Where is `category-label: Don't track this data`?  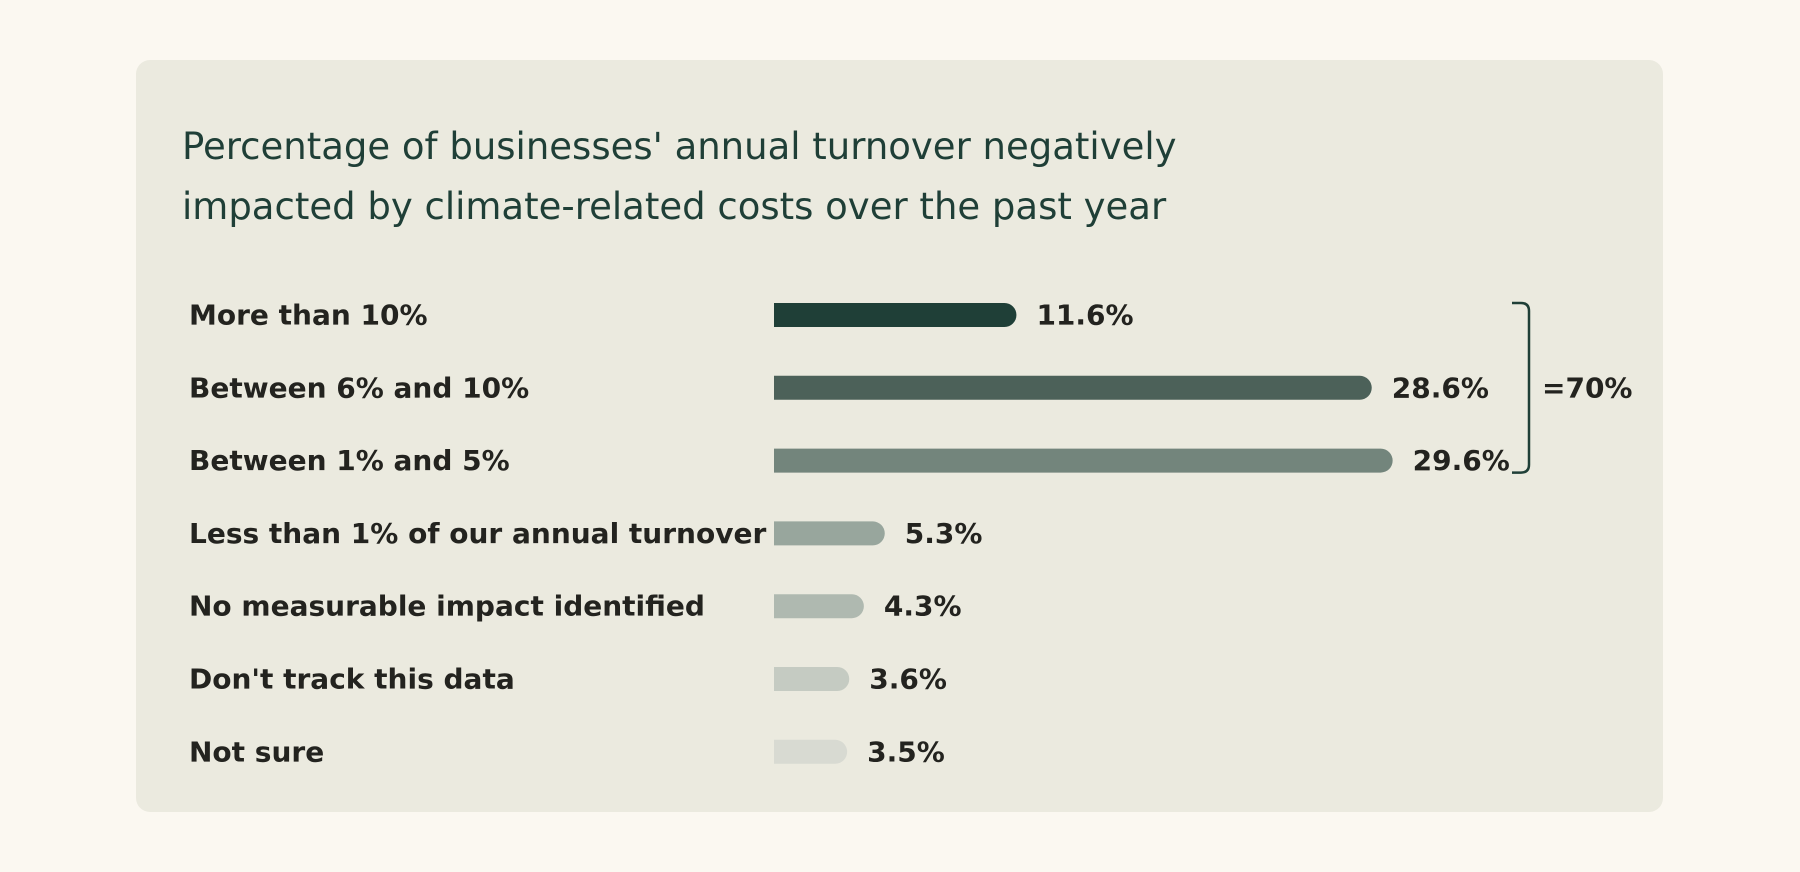
category-label: Don't track this data is located at coordinates (352, 679).